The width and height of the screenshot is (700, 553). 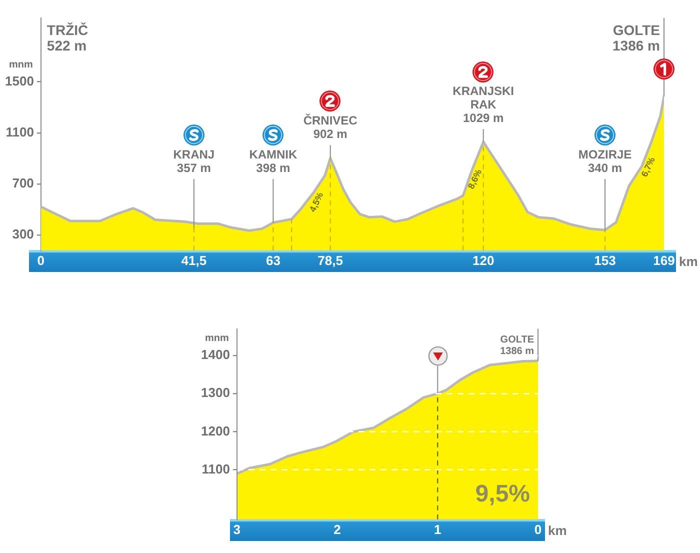 What do you see at coordinates (215, 354) in the screenshot?
I see `y-tick-label: 1400` at bounding box center [215, 354].